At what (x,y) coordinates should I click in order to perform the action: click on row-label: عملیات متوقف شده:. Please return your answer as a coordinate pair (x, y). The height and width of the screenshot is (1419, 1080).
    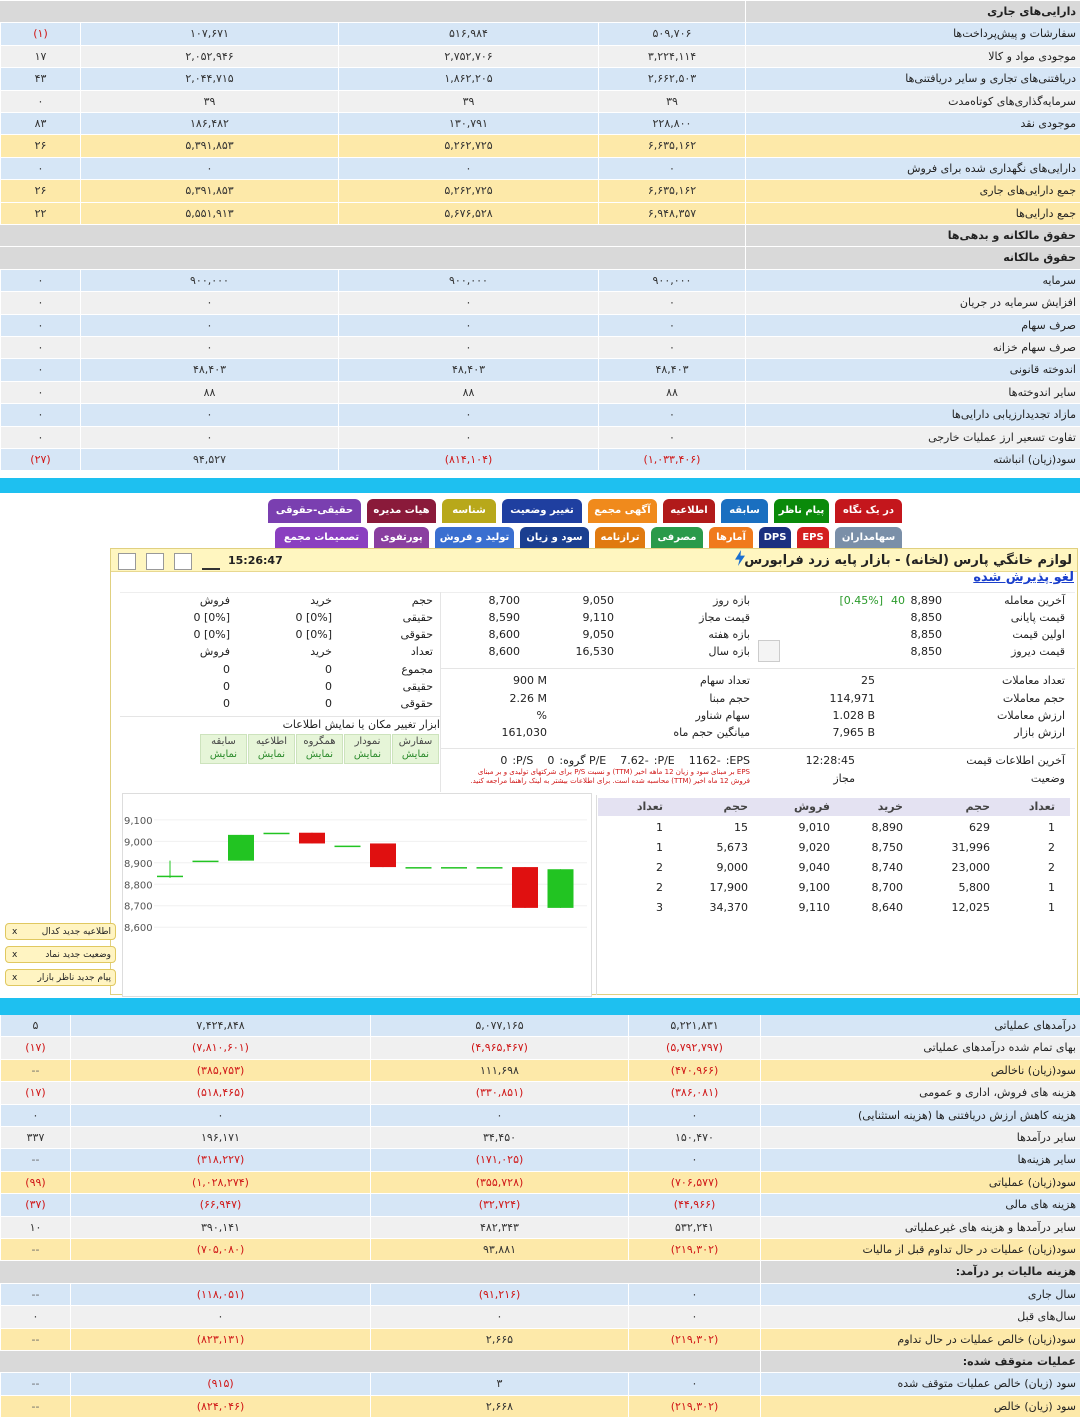
    Looking at the image, I should click on (920, 1362).